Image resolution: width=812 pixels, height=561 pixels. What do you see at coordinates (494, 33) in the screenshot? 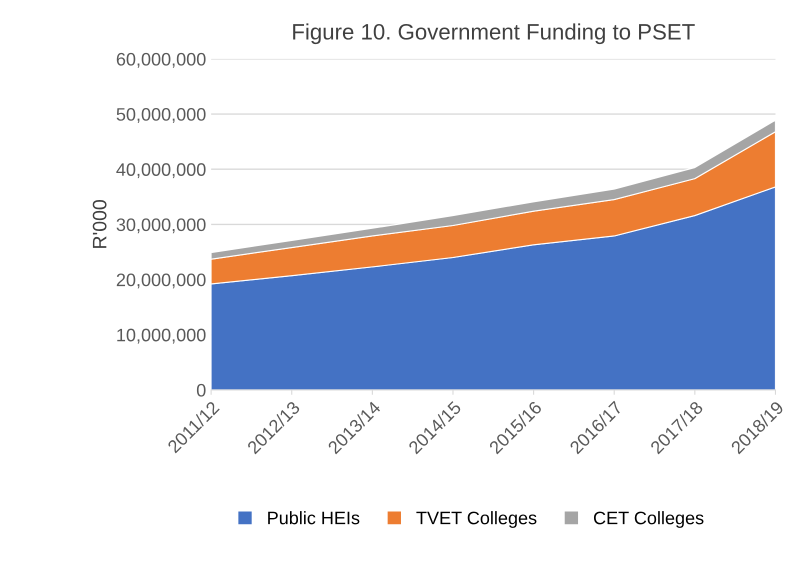
I see `chart-title: Figure 10. Government Funding to PSET` at bounding box center [494, 33].